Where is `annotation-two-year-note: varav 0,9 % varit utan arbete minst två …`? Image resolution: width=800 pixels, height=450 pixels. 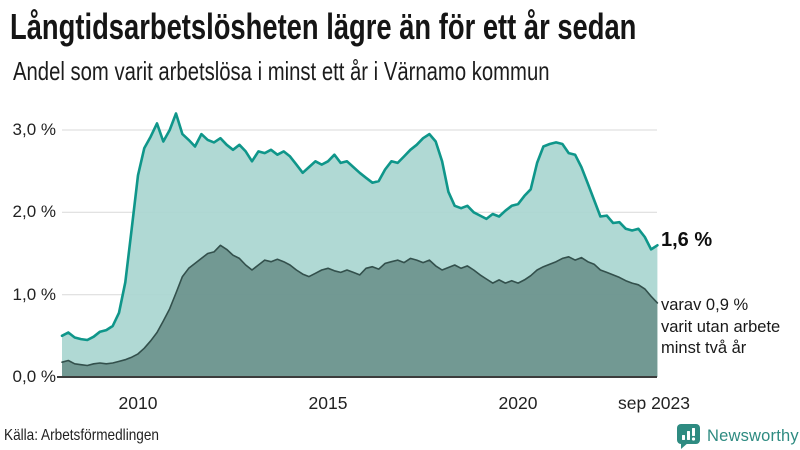 annotation-two-year-note: varav 0,9 % varit utan arbete minst två … is located at coordinates (720, 327).